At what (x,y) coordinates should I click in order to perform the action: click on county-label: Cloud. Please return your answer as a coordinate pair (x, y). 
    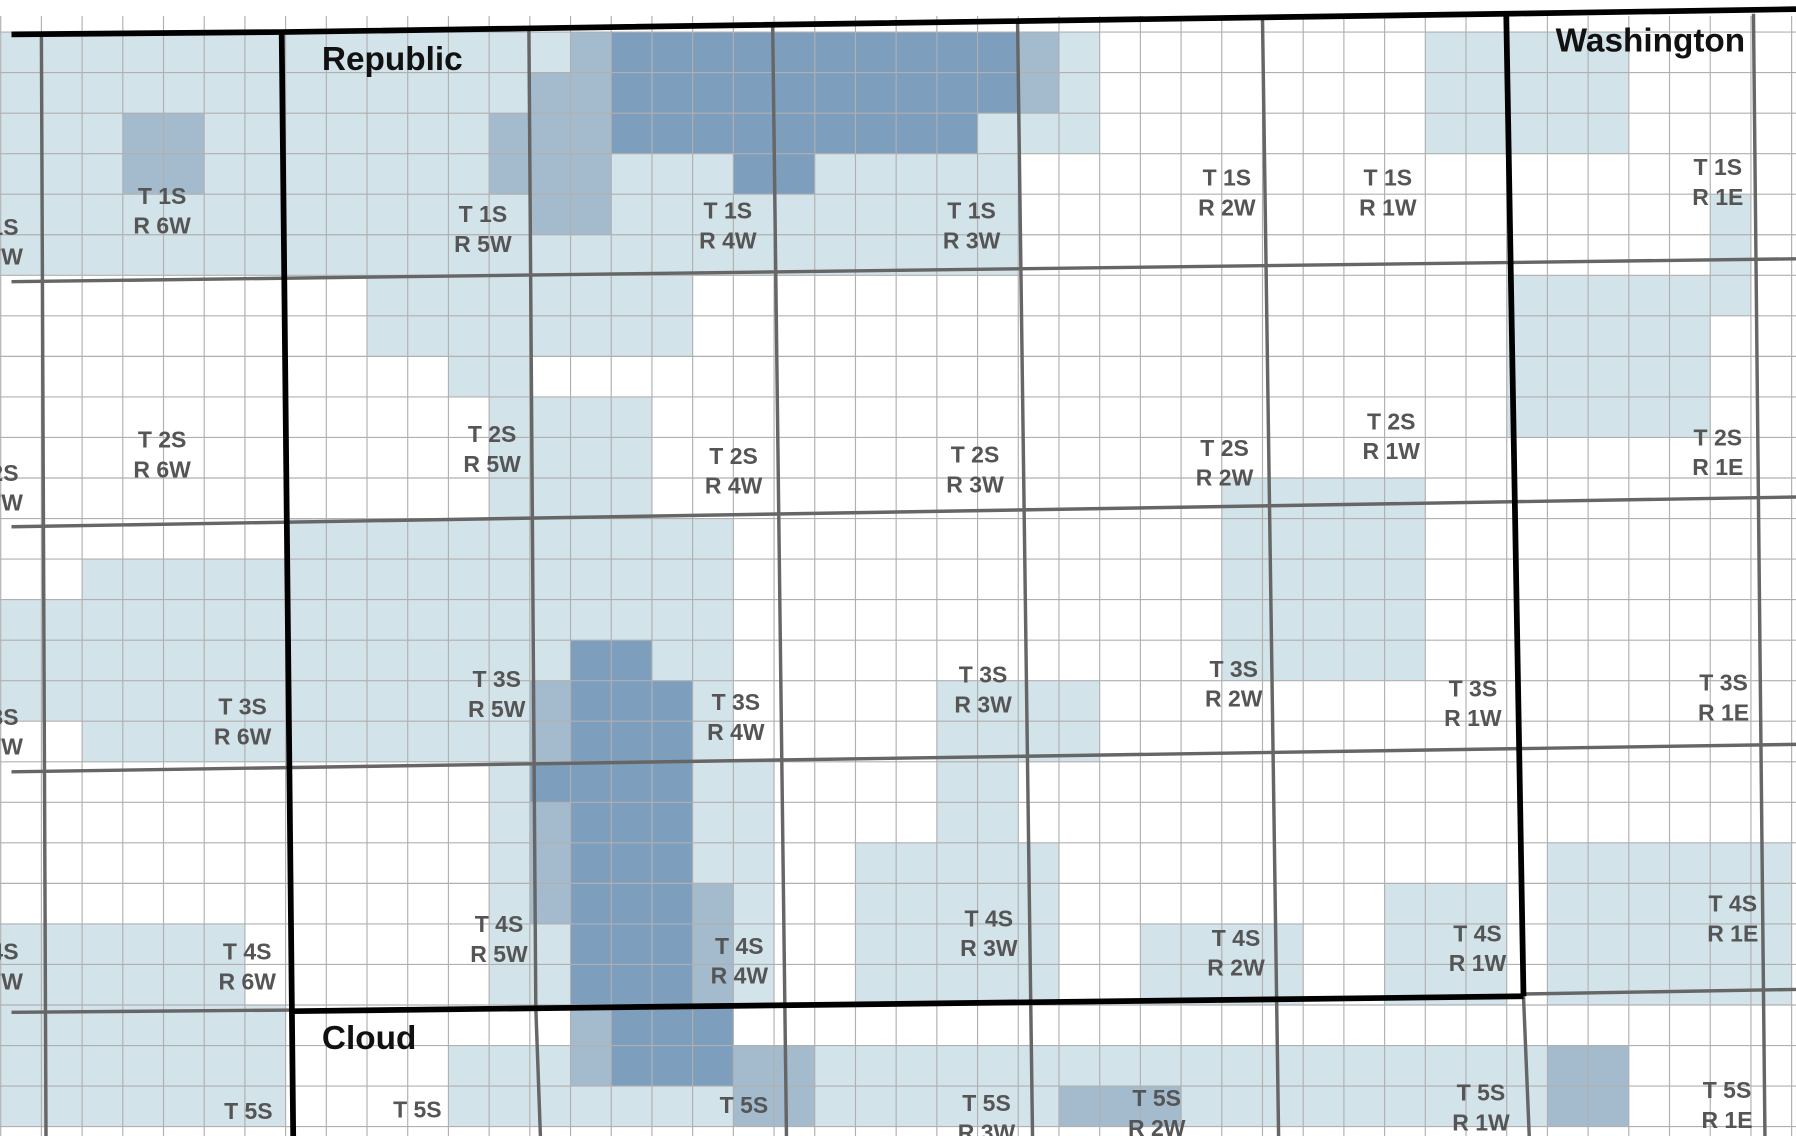
    Looking at the image, I should click on (369, 1038).